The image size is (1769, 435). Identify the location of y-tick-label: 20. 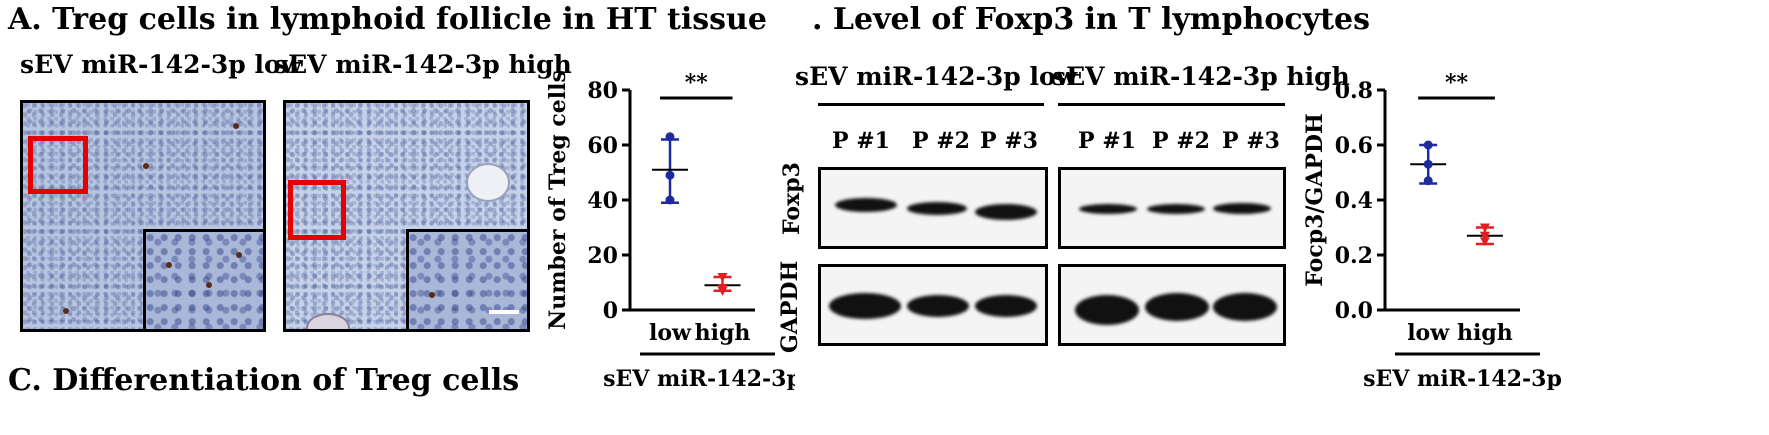
(602, 256).